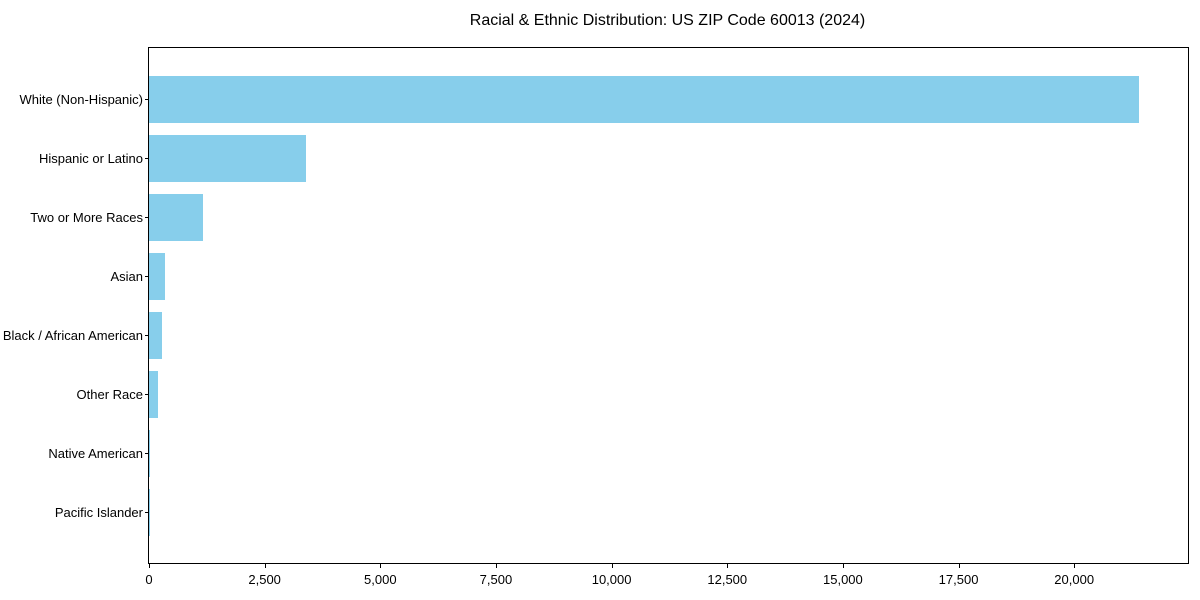 This screenshot has width=1200, height=600. Describe the element at coordinates (496, 579) in the screenshot. I see `x-tick-label: 7,500` at that location.